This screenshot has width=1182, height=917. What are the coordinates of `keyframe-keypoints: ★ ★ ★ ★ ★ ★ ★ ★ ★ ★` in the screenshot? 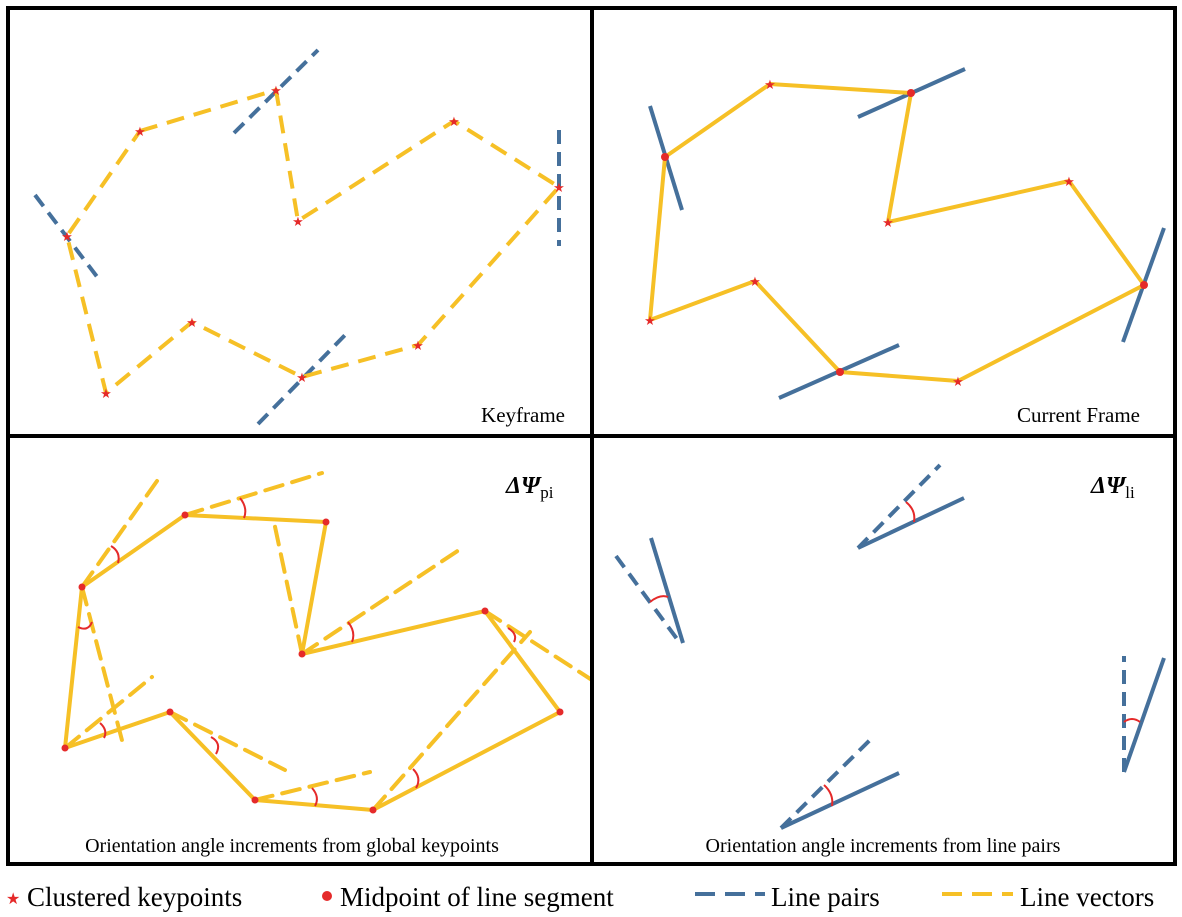 It's located at (313, 243).